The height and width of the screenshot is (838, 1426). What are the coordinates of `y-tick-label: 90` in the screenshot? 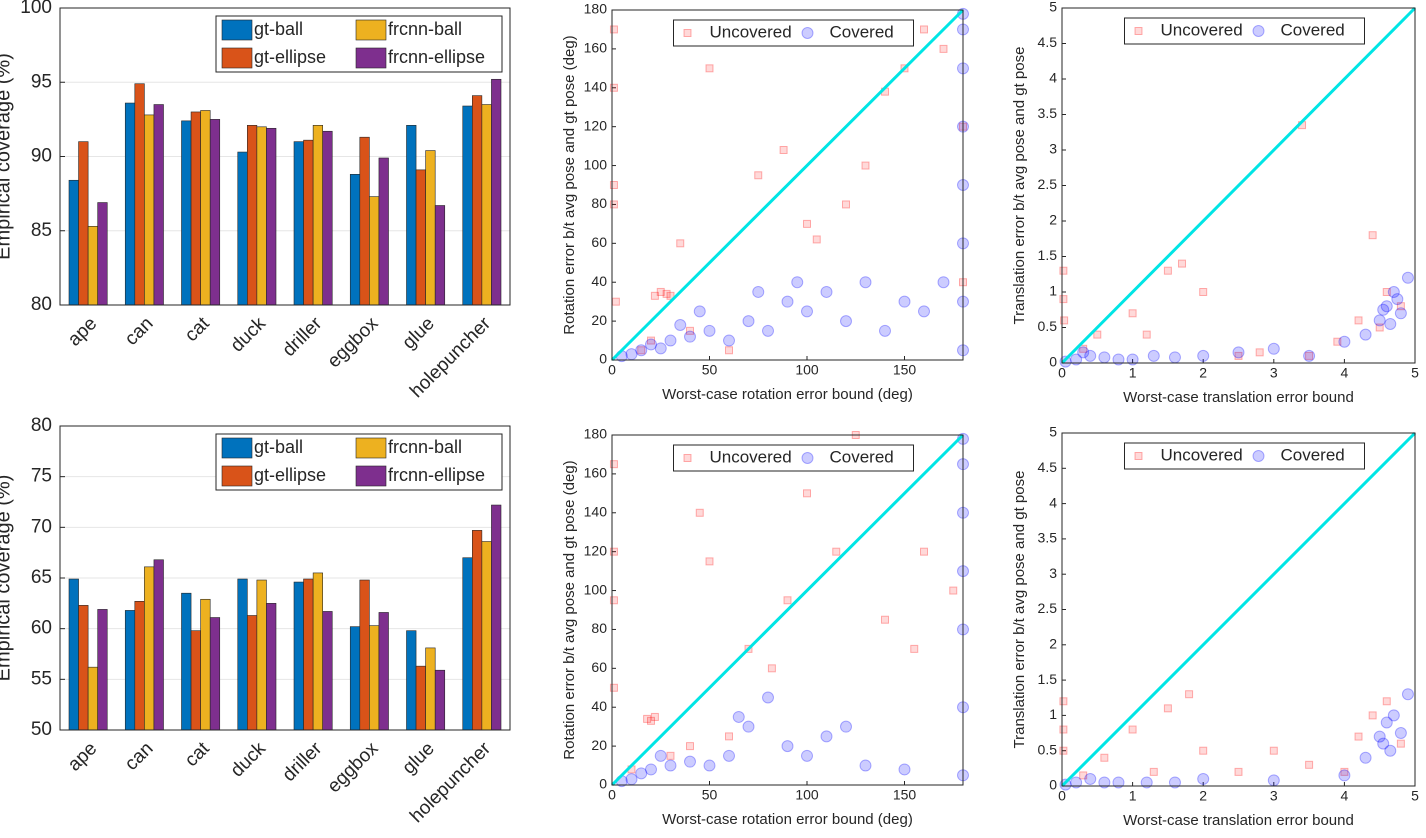 It's located at (41, 156).